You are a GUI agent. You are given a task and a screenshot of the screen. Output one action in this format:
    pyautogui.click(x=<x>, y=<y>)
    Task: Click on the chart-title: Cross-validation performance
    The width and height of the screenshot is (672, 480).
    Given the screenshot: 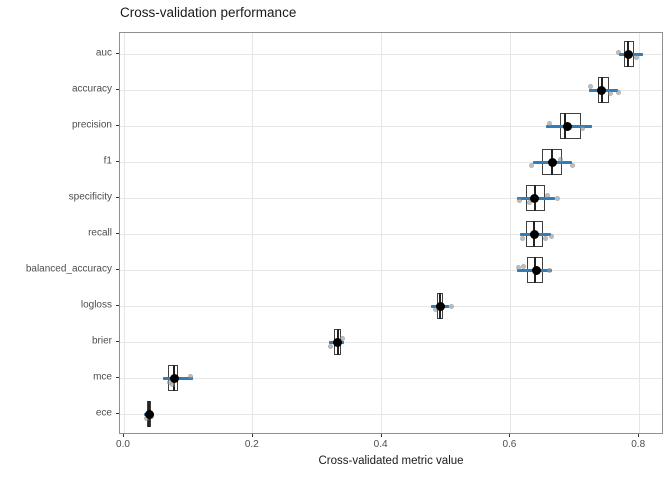 What is the action you would take?
    pyautogui.click(x=208, y=12)
    